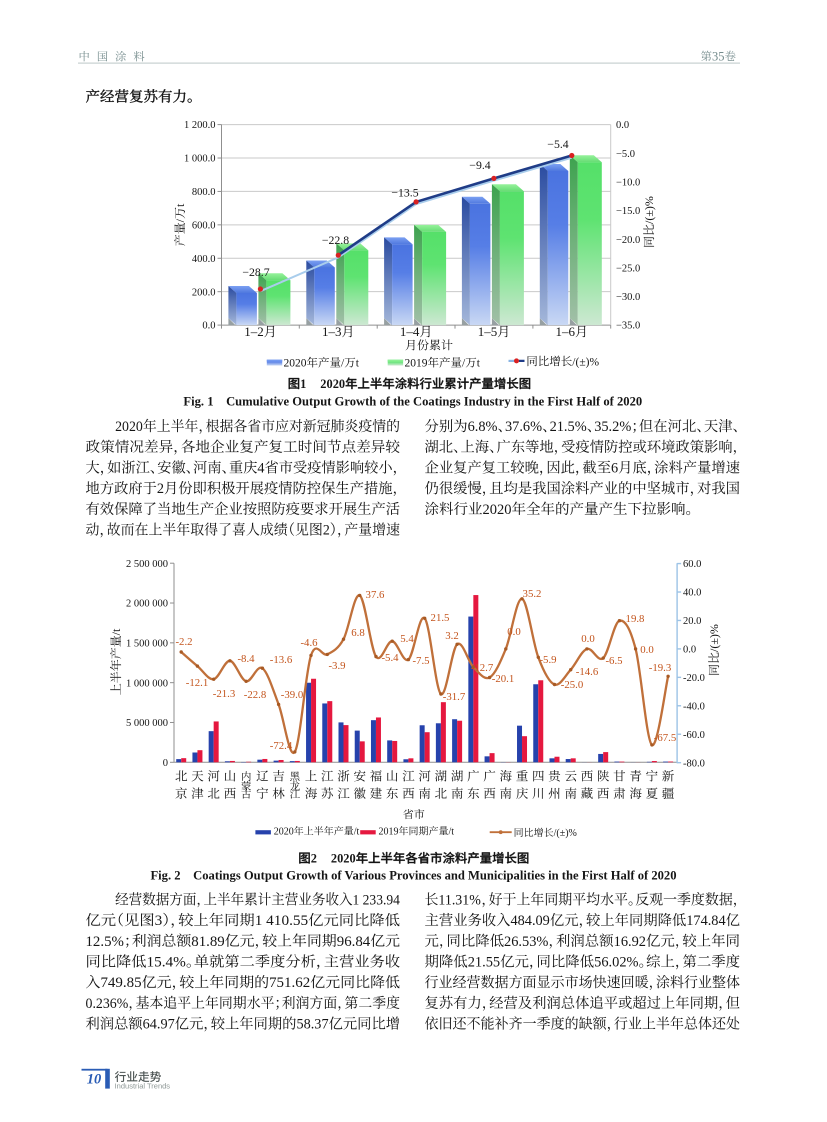  What do you see at coordinates (200, 159) in the screenshot?
I see `svg-text: 1 000.0` at bounding box center [200, 159].